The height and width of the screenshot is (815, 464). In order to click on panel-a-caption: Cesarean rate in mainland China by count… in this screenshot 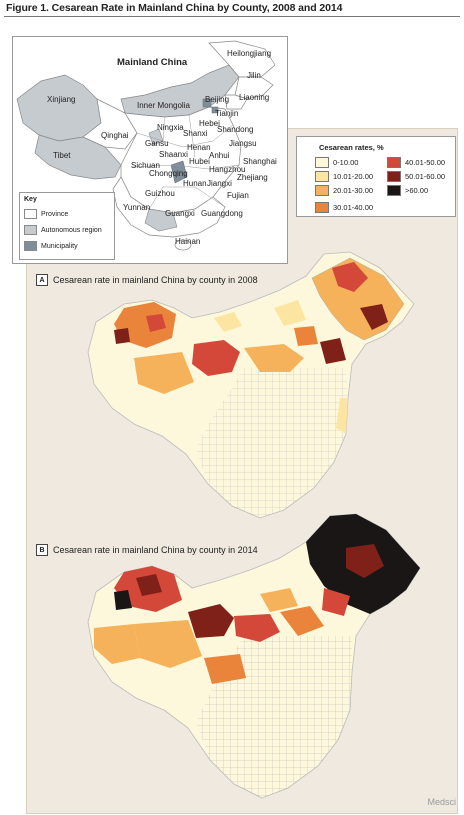, I will do `click(155, 280)`.